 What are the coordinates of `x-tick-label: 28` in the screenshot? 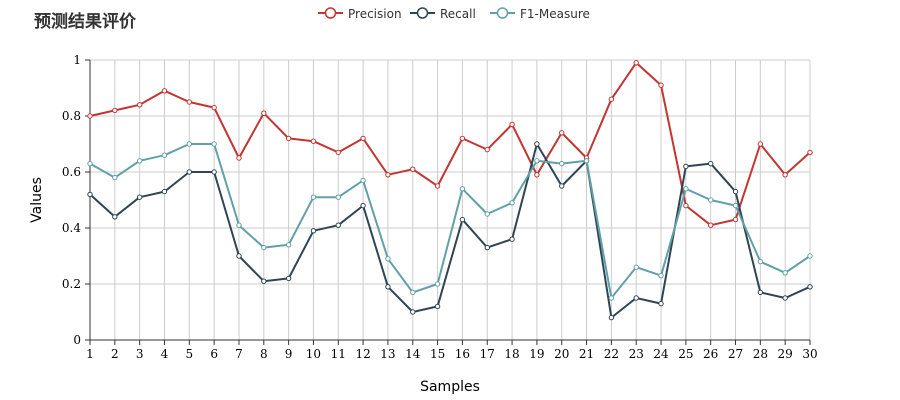 It's located at (760, 354).